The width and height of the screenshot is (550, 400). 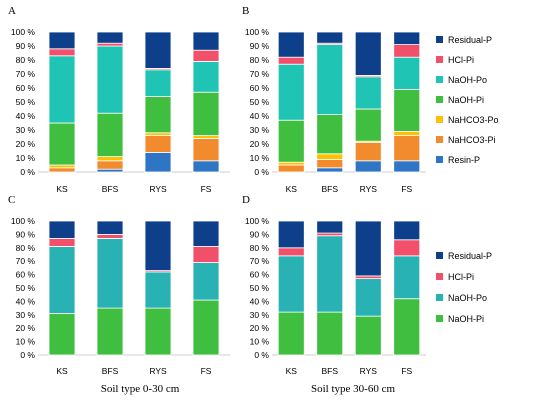 I want to click on x-axis-title-c: Soil type 0-30 cm, so click(x=140, y=389).